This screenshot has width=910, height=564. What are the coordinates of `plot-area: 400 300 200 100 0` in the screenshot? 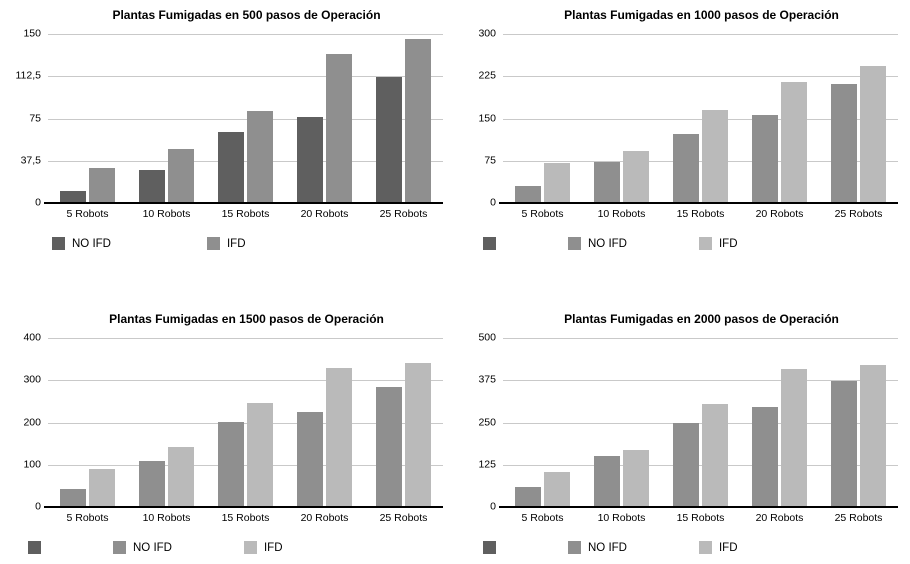 It's located at (233, 422).